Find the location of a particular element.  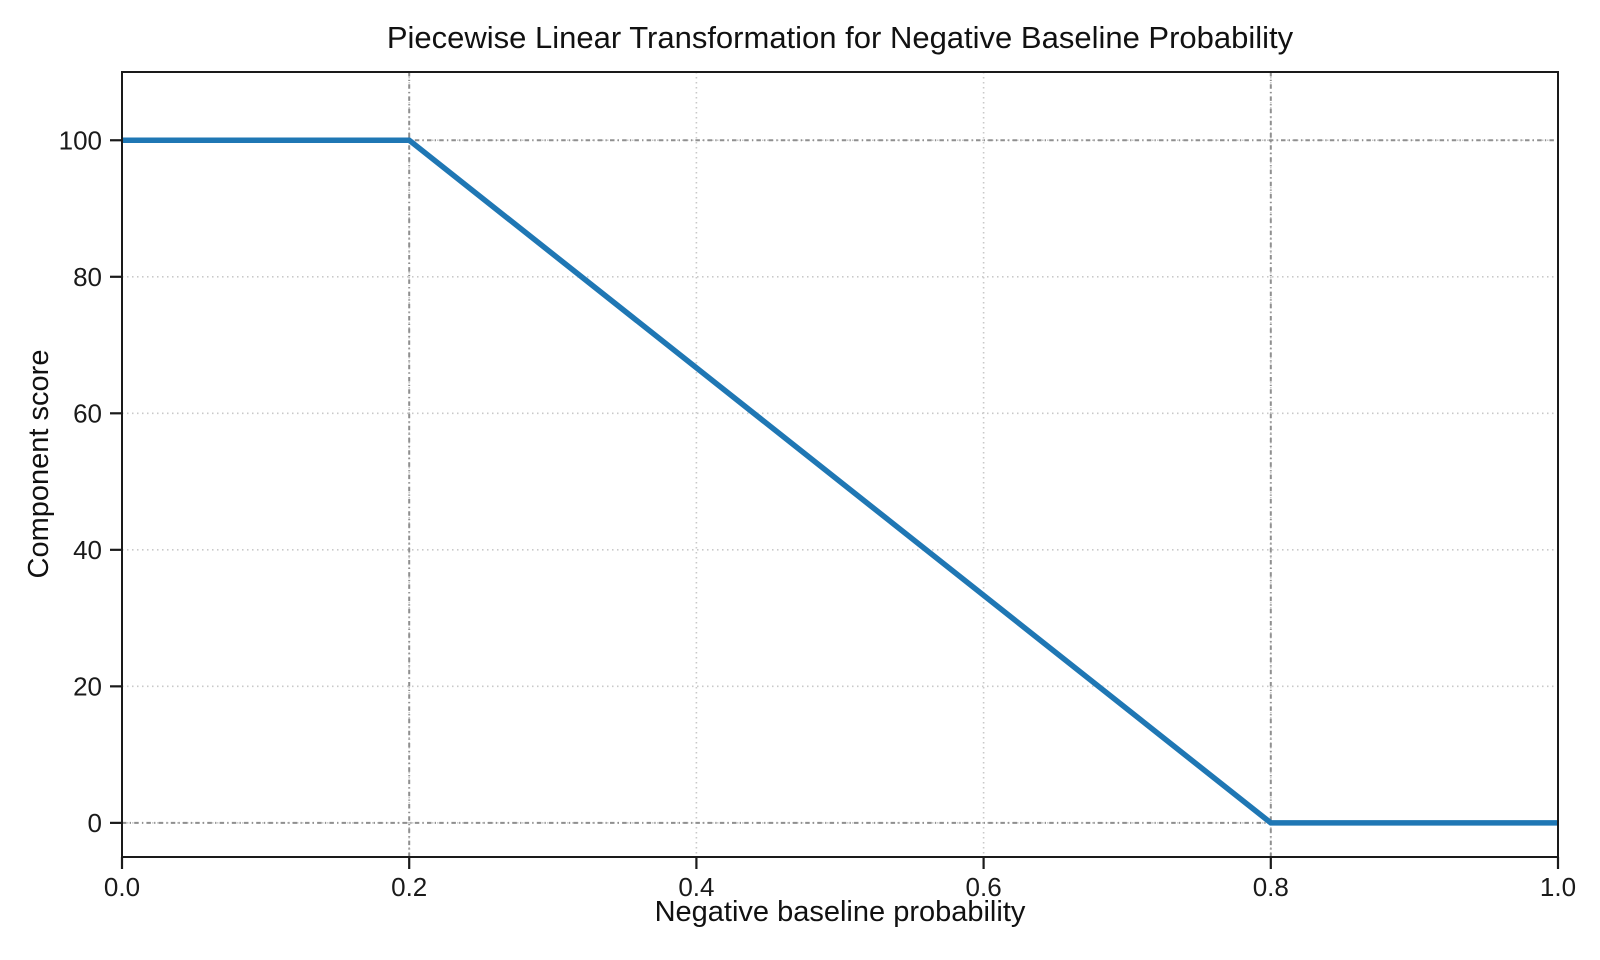

y-tick-label: 60 is located at coordinates (87, 413).